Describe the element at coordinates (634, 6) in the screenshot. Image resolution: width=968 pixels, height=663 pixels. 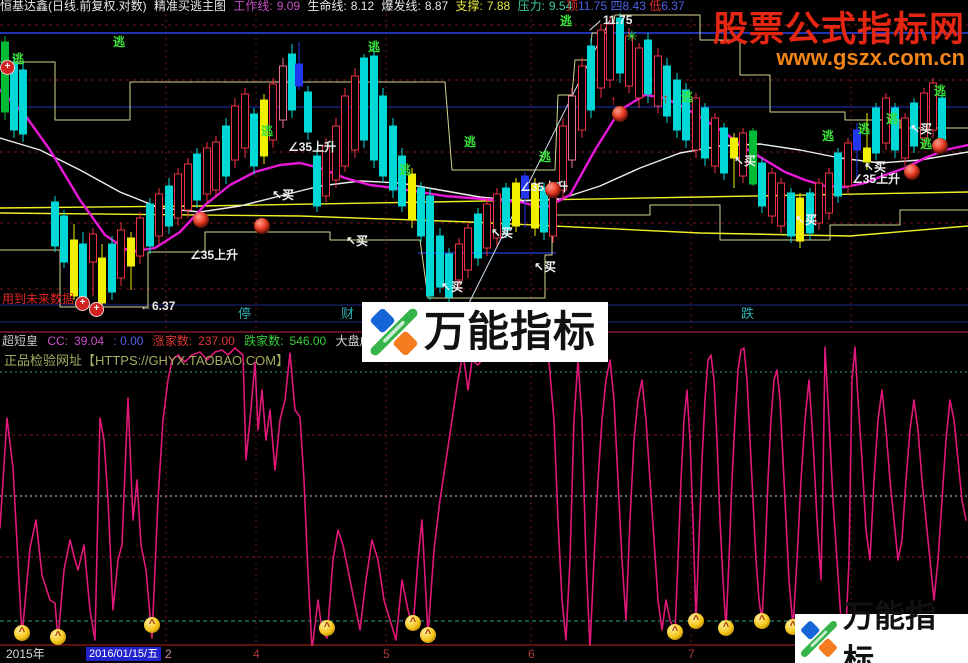
I see `four-value: 8.43` at that location.